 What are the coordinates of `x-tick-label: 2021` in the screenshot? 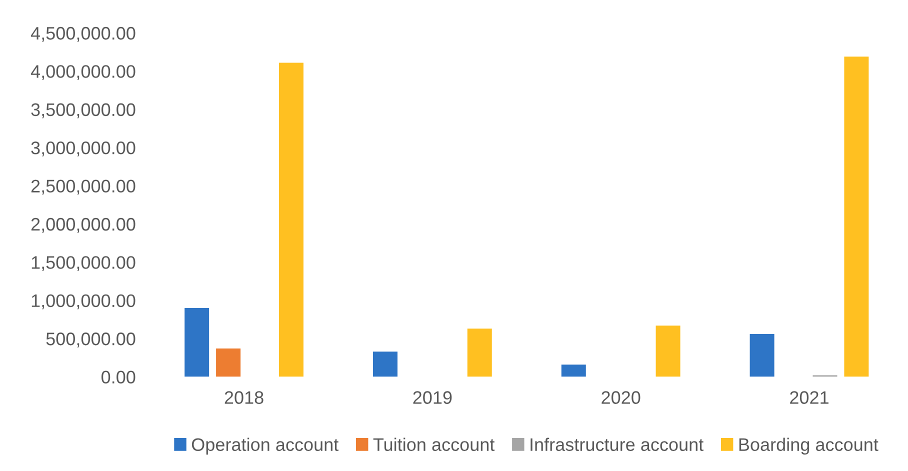 It's located at (809, 397).